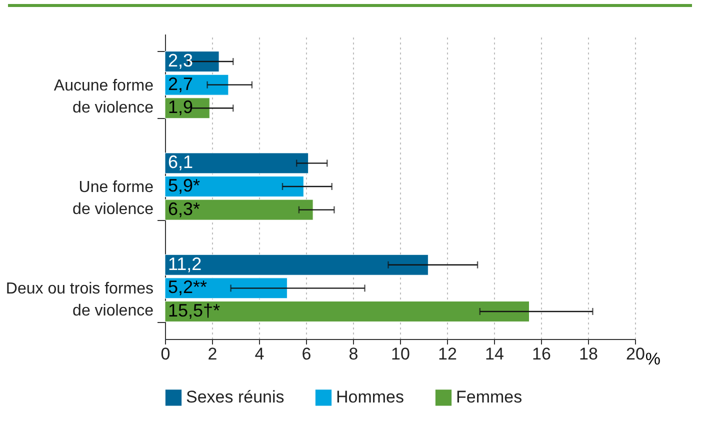 The image size is (705, 427). Describe the element at coordinates (353, 354) in the screenshot. I see `x-tick-label: 8` at that location.